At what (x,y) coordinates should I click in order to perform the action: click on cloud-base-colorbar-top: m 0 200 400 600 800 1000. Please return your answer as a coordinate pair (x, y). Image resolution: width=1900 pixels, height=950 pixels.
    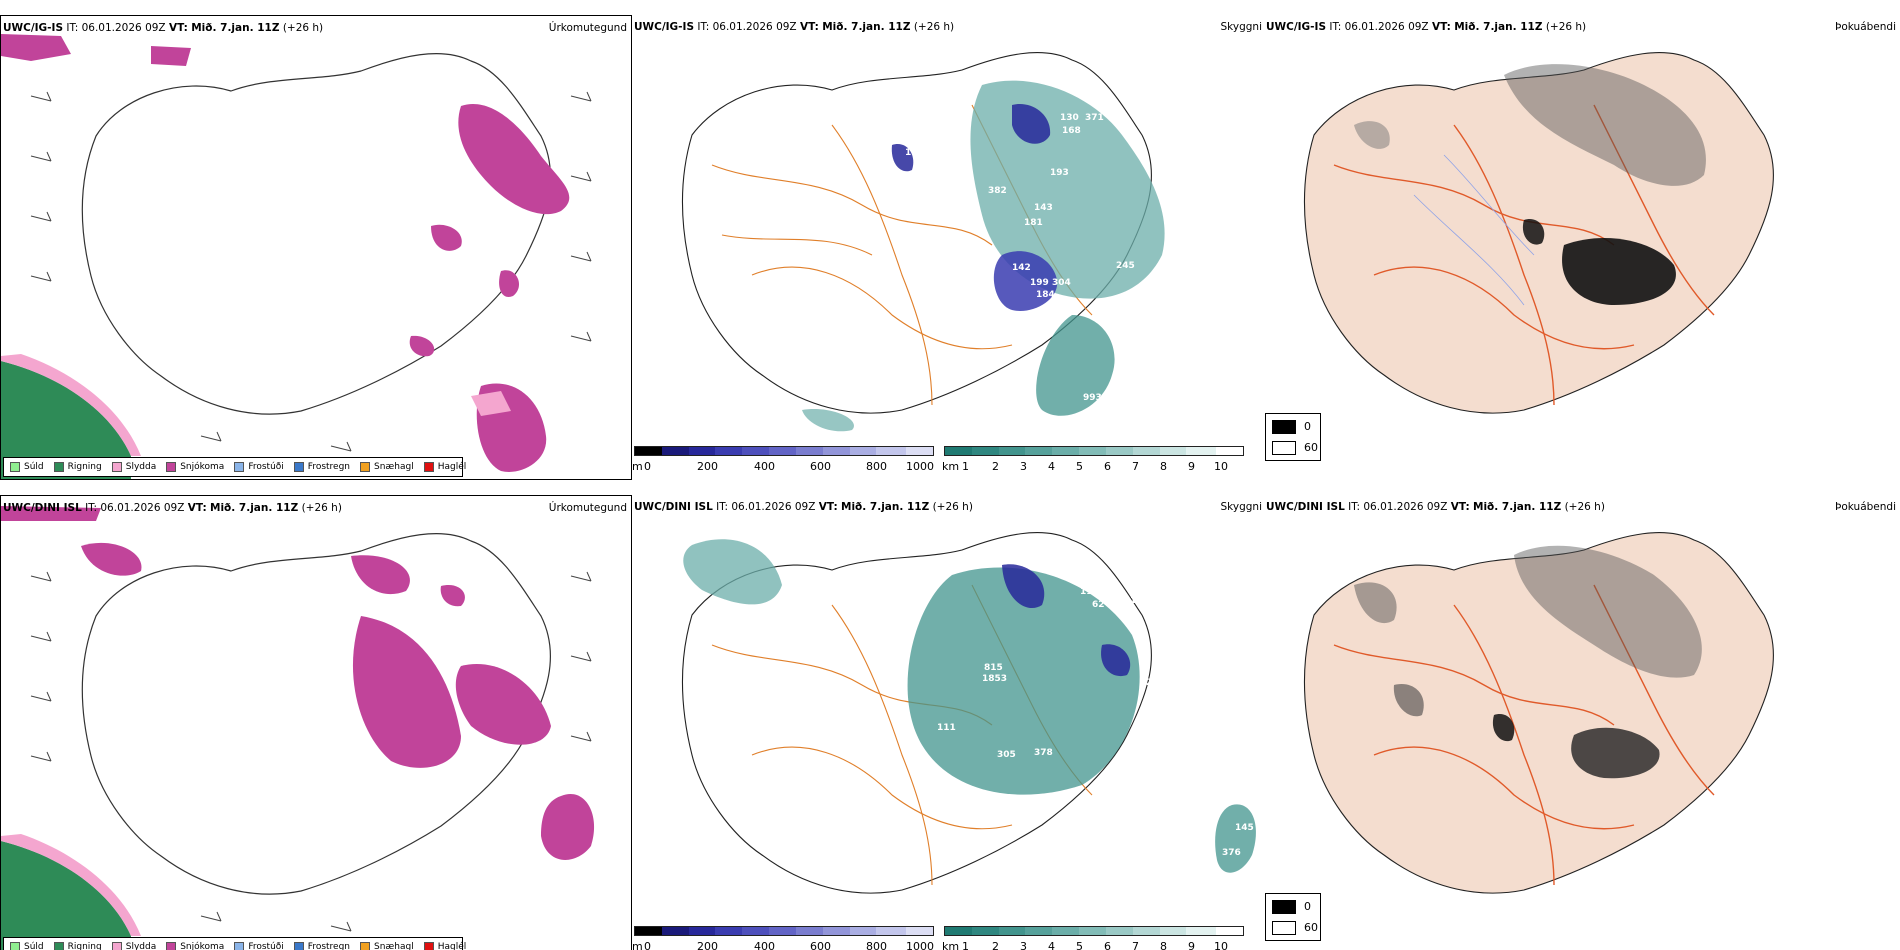
    Looking at the image, I should click on (783, 460).